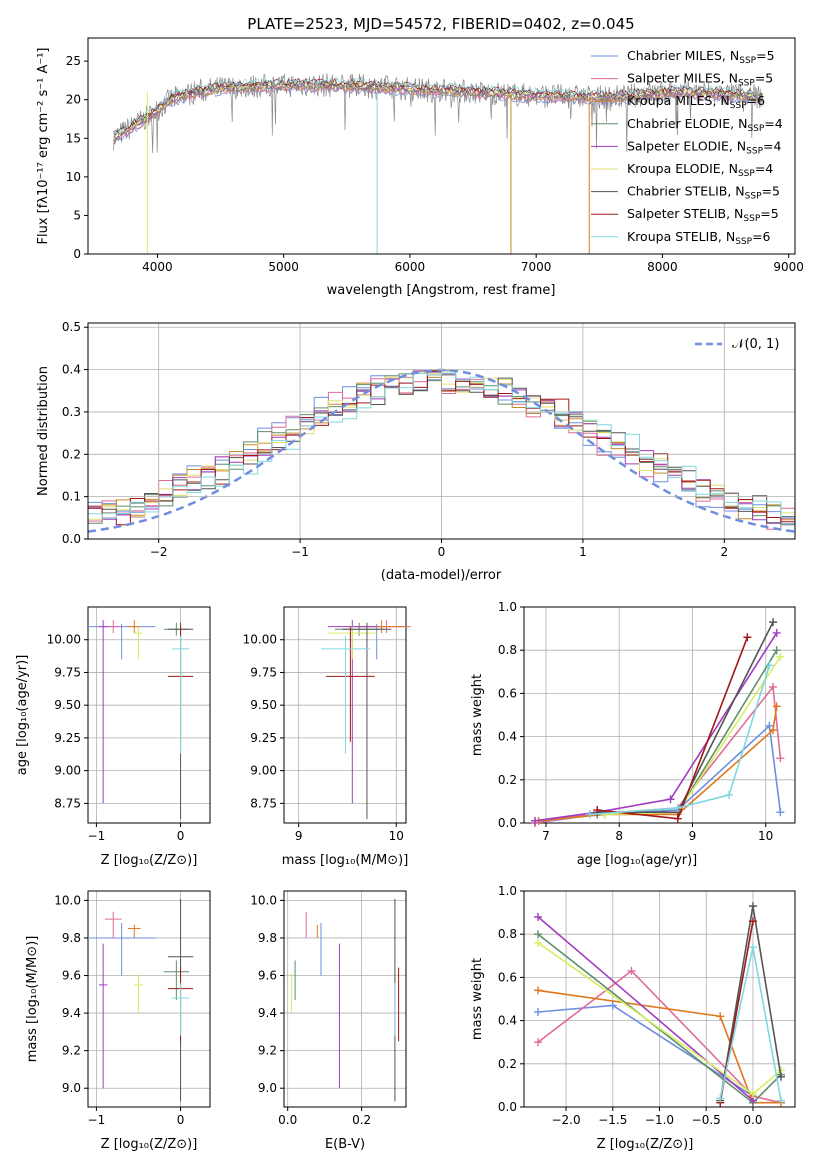 The image size is (819, 1170). Describe the element at coordinates (705, 125) in the screenshot. I see `legend-label: Chabrier ELODIE, NSSP=4` at that location.